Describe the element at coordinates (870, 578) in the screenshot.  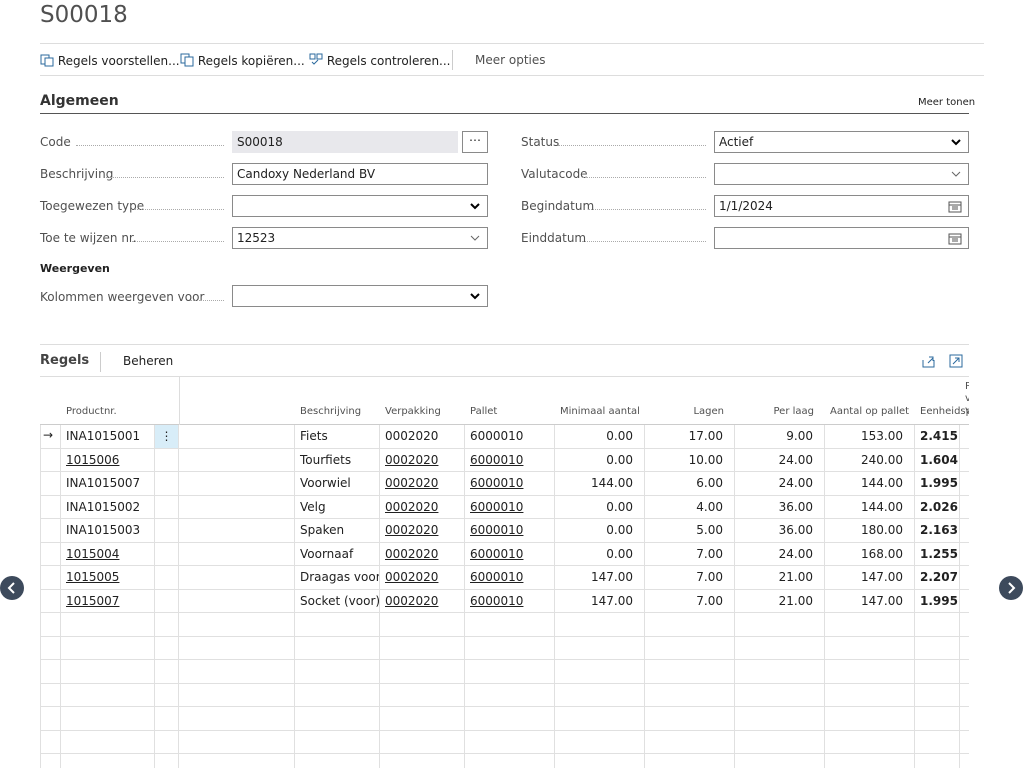
I see `grid-cell: 147.00` at that location.